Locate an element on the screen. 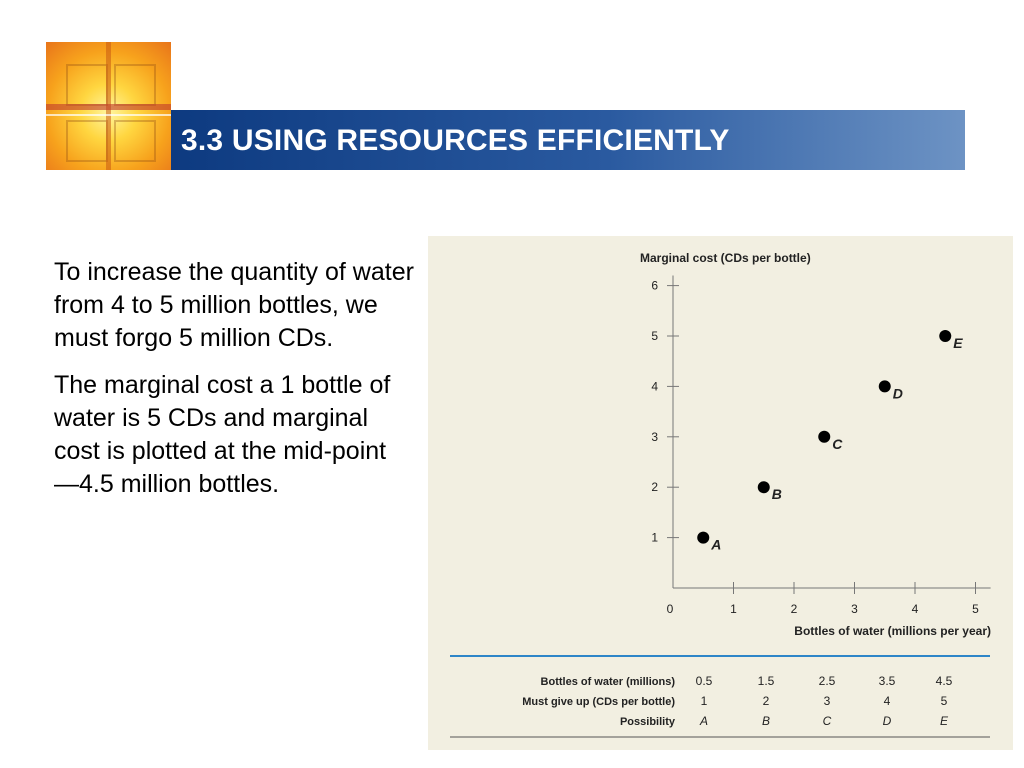 This screenshot has height=768, width=1024. table-cell: C is located at coordinates (827, 721).